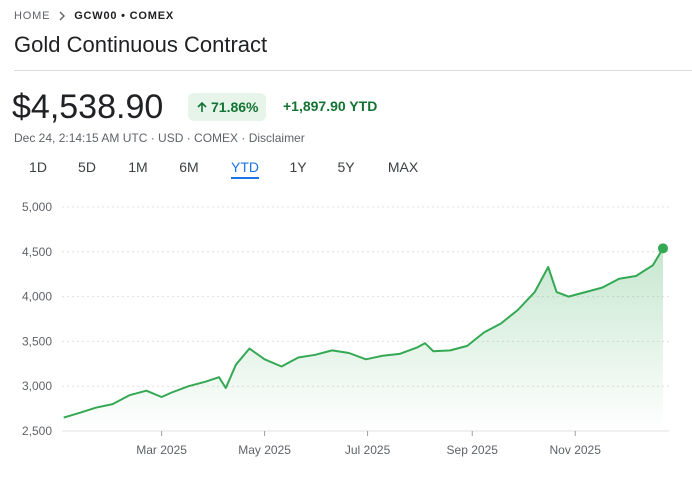 Image resolution: width=692 pixels, height=477 pixels. I want to click on range-tab: 1D, so click(38, 167).